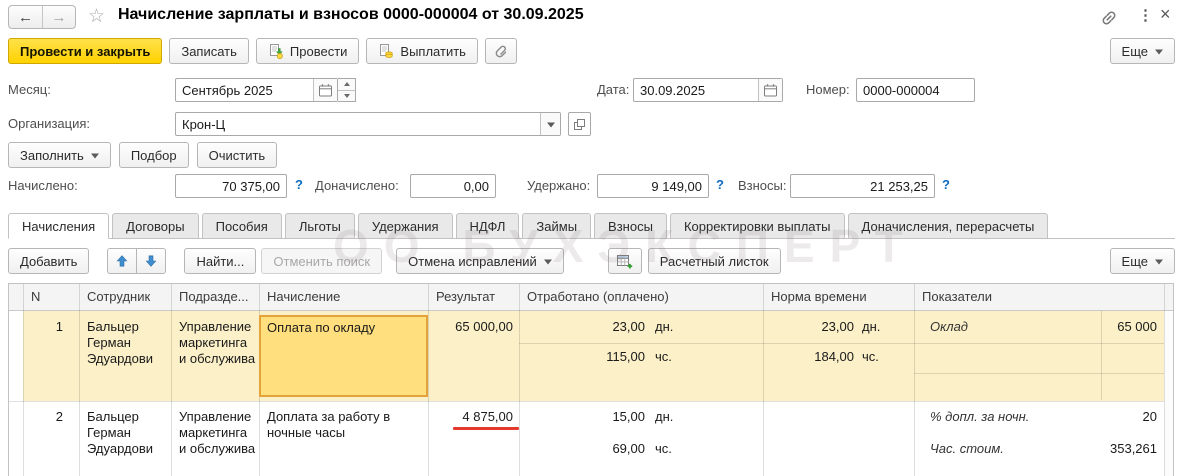 The image size is (1183, 476). I want to click on contributions-value: 21 253,25, so click(899, 186).